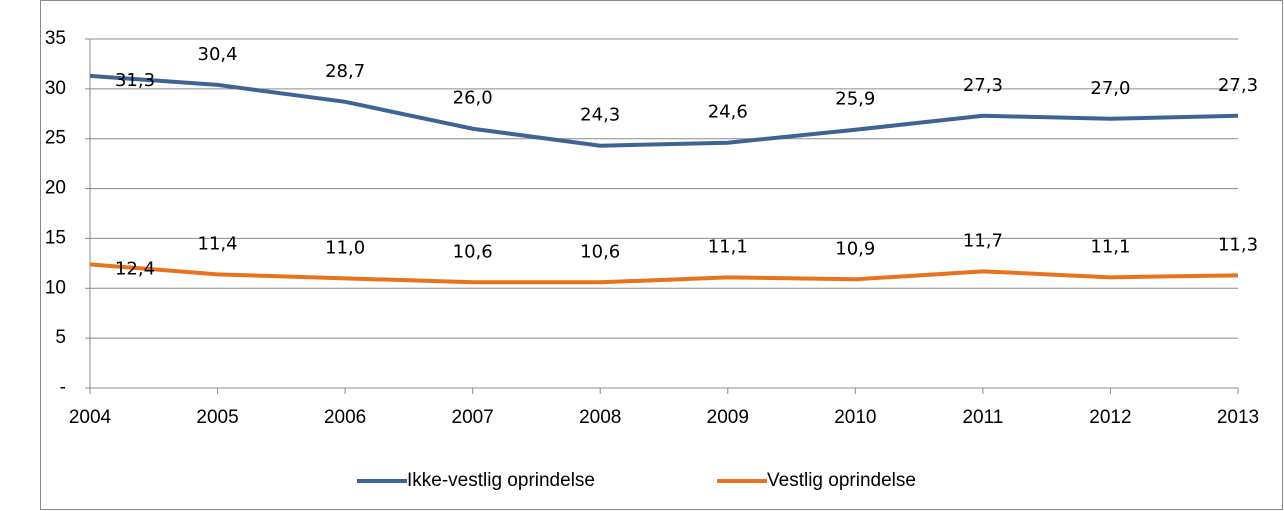 This screenshot has height=511, width=1284. Describe the element at coordinates (473, 98) in the screenshot. I see `data-label: 26,0` at that location.